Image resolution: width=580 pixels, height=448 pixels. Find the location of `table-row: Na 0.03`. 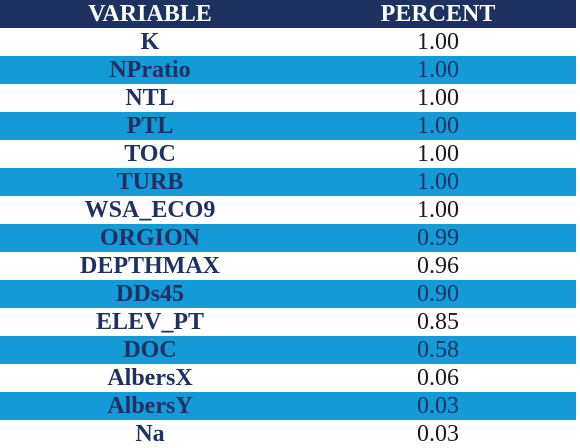

table-row: Na 0.03 is located at coordinates (288, 434).